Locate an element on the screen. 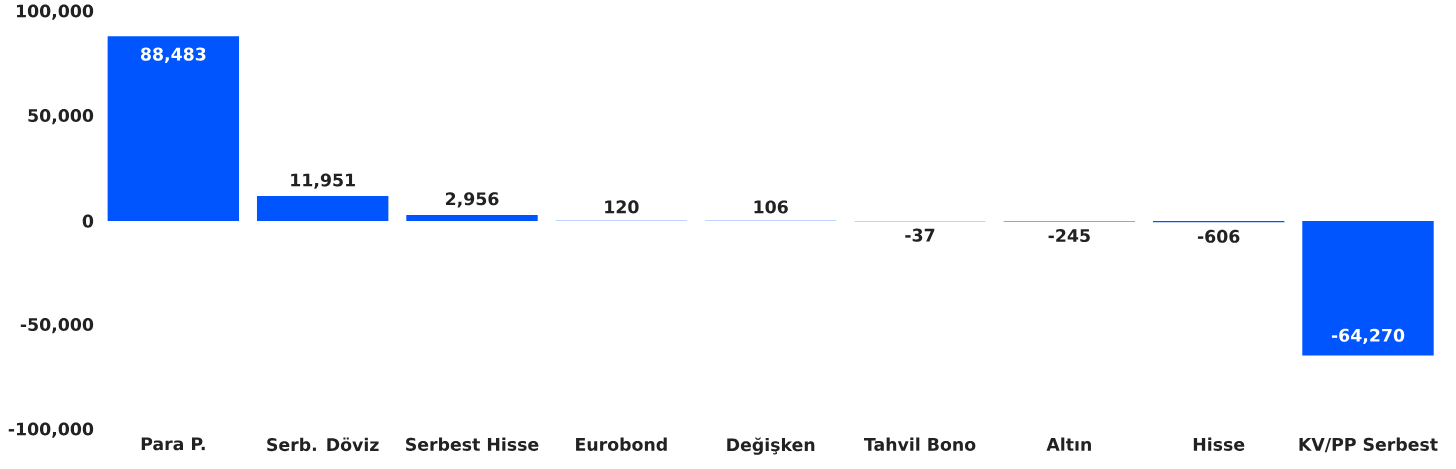 Image resolution: width=1456 pixels, height=469 pixels. x-tick-label: Tahvil Bono is located at coordinates (919, 444).